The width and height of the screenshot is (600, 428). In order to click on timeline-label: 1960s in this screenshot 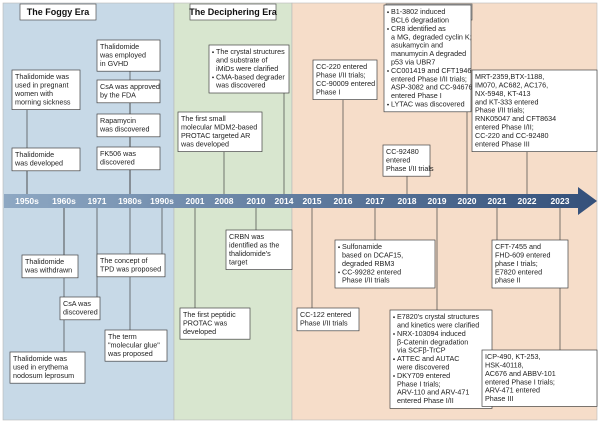, I will do `click(64, 201)`.